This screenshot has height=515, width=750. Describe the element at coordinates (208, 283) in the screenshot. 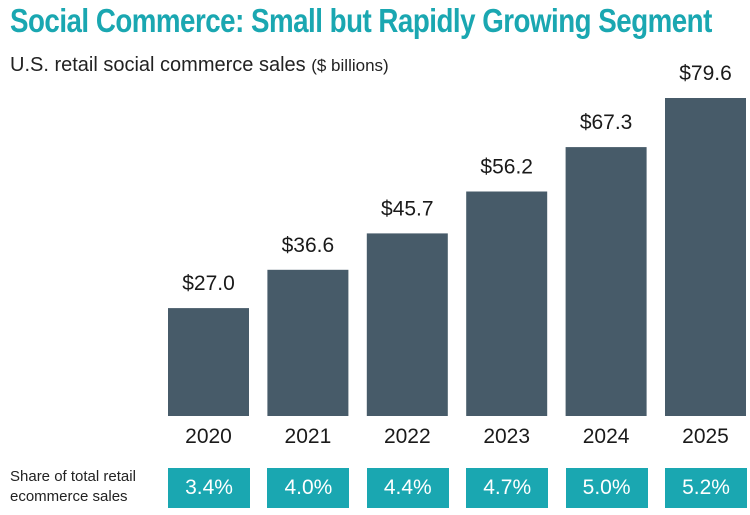

I see `value-label-2020: $27.0` at that location.